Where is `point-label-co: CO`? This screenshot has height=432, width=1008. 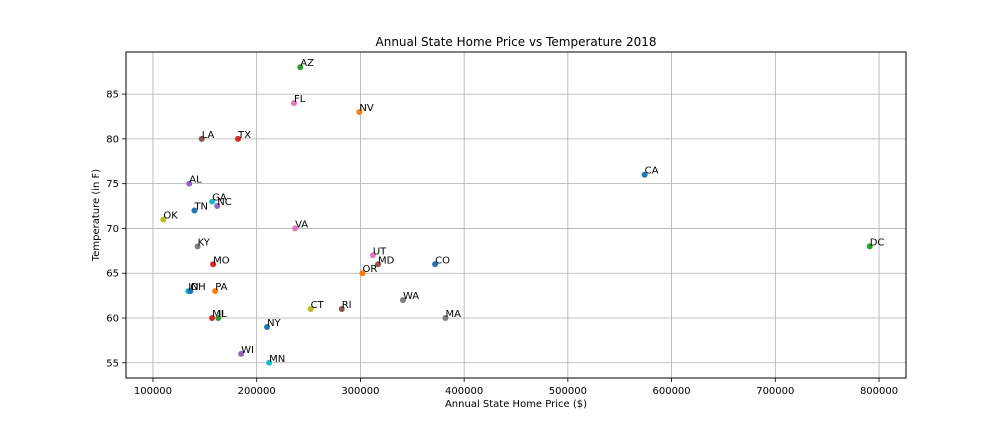
point-label-co: CO is located at coordinates (442, 260).